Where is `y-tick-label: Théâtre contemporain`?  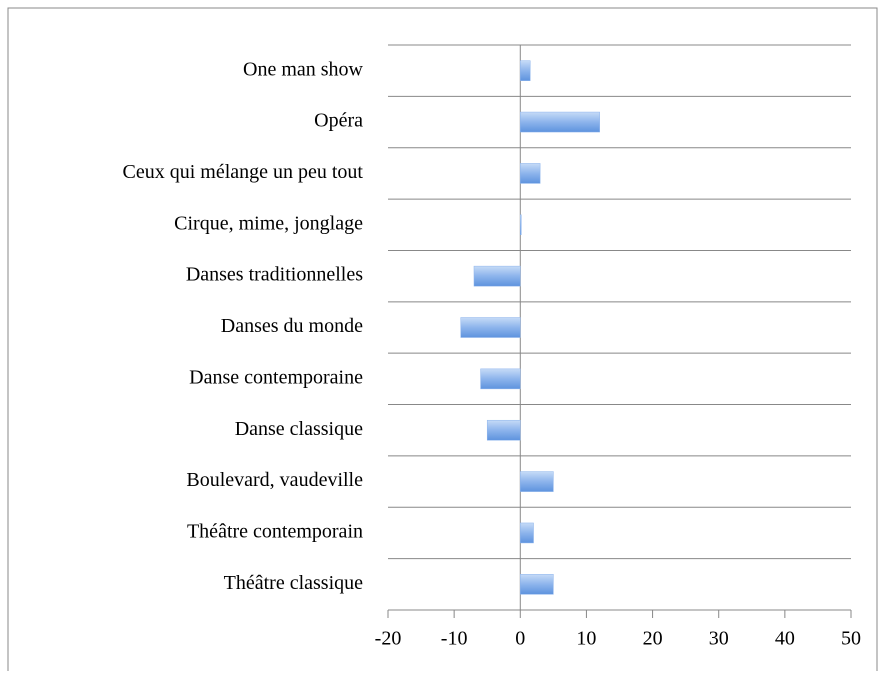 y-tick-label: Théâtre contemporain is located at coordinates (275, 532).